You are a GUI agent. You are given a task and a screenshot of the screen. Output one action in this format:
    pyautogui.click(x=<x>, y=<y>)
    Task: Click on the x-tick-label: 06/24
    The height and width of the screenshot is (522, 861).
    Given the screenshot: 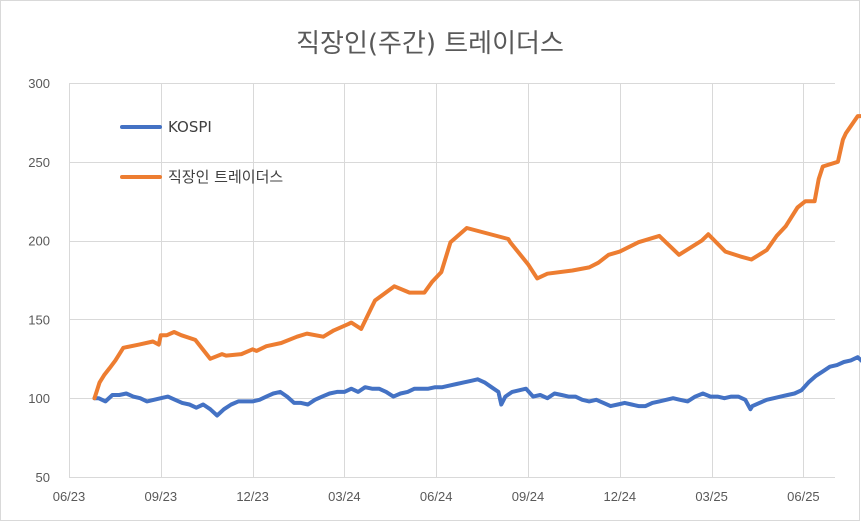 What is the action you would take?
    pyautogui.click(x=436, y=496)
    